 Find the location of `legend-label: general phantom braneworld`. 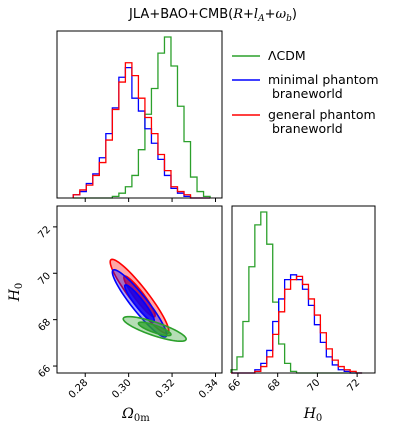

legend-label: general phantom braneworld is located at coordinates (322, 121).